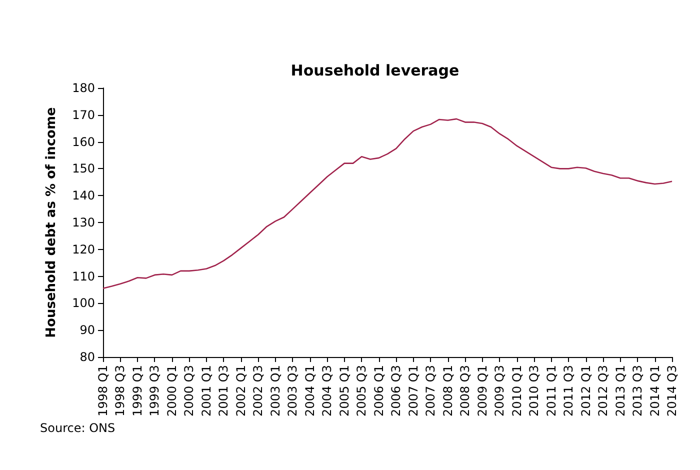 This screenshot has height=470, width=700. I want to click on y-axis-title: Household debt as % of income, so click(51, 222).